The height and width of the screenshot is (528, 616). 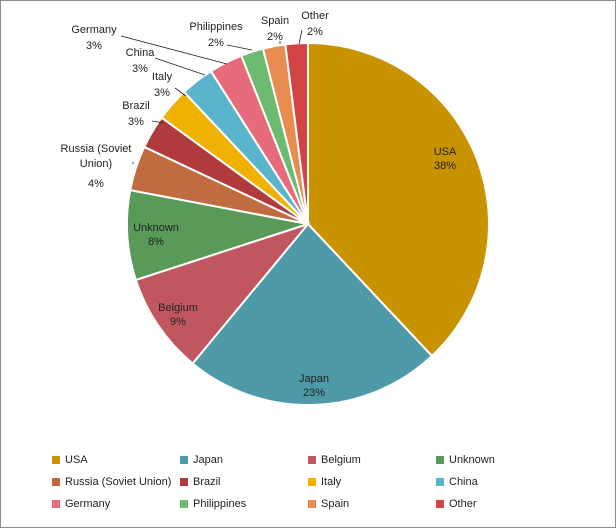 I want to click on legend-item-italy: Italy, so click(x=372, y=482).